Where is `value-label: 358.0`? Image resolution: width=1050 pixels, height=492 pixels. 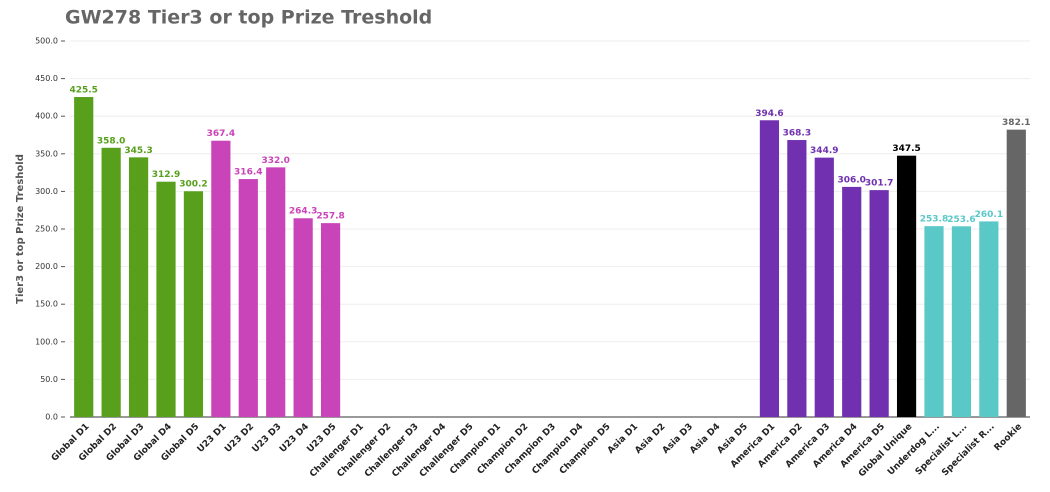
value-label: 358.0 is located at coordinates (111, 141).